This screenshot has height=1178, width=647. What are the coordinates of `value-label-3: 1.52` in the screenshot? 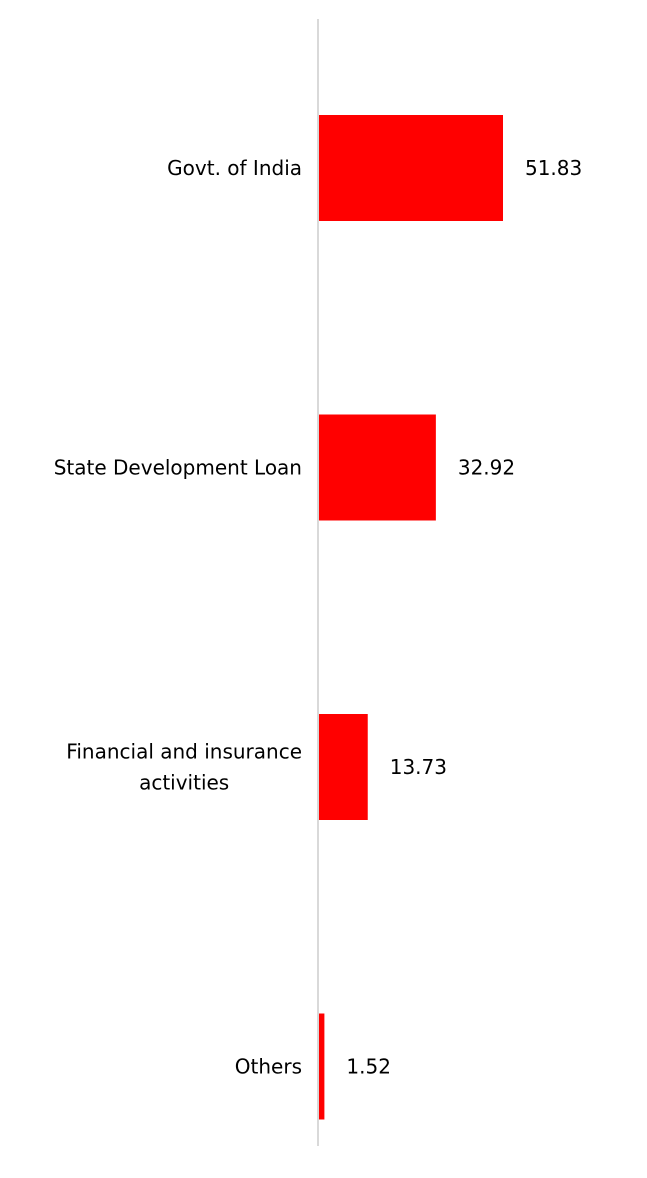 It's located at (368, 1067).